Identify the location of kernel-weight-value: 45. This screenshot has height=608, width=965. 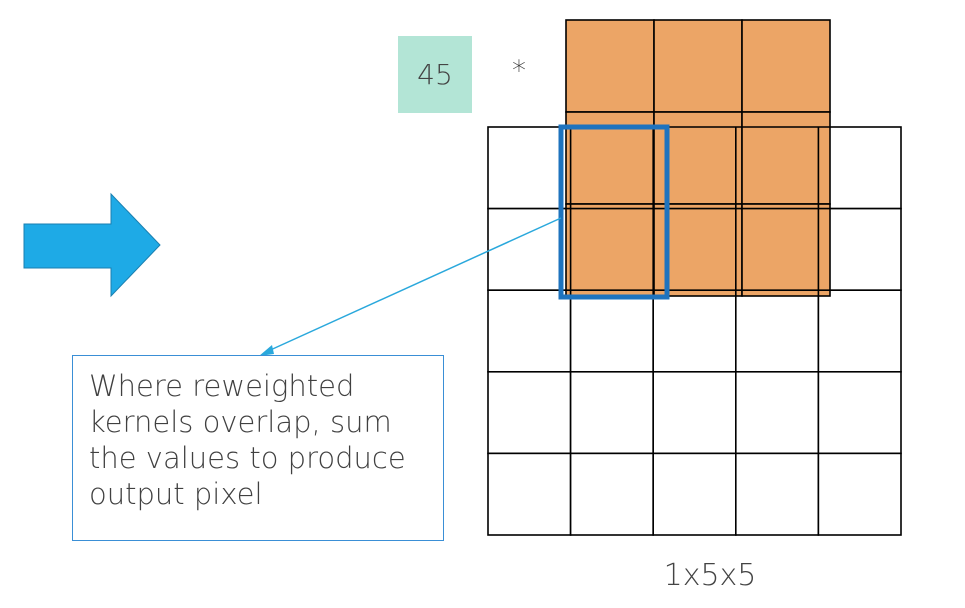
(435, 74).